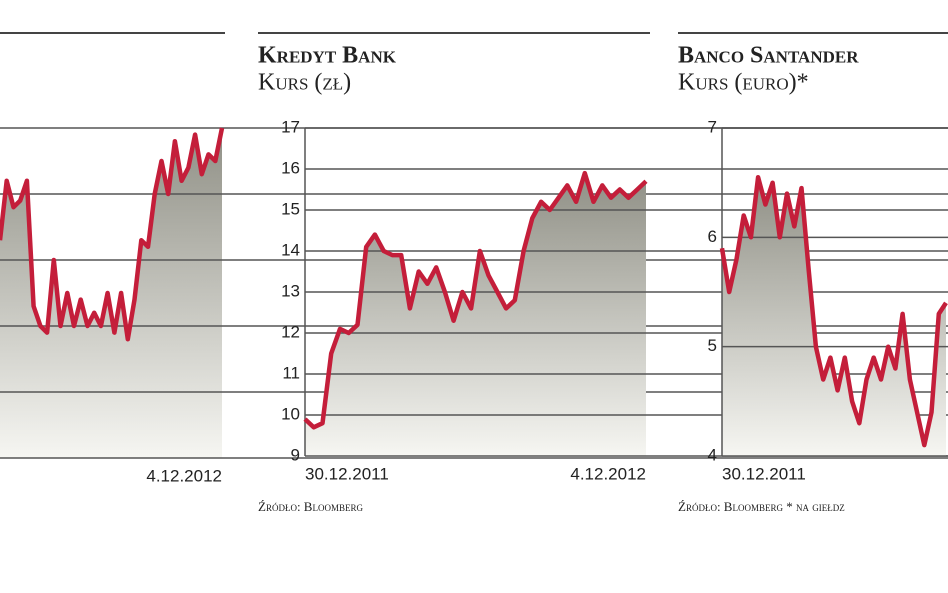 The width and height of the screenshot is (948, 593). Describe the element at coordinates (327, 56) in the screenshot. I see `chart-title: Kredyt Bank` at that location.